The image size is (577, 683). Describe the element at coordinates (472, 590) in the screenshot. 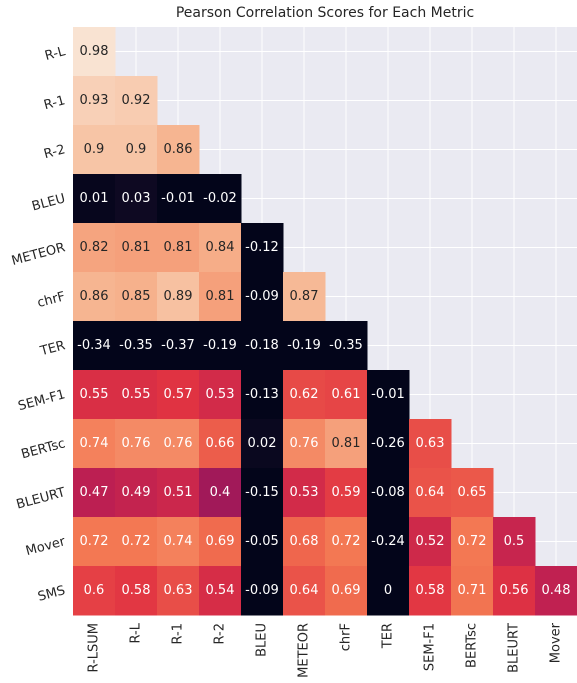

I see `cell-label: 0.71` at that location.